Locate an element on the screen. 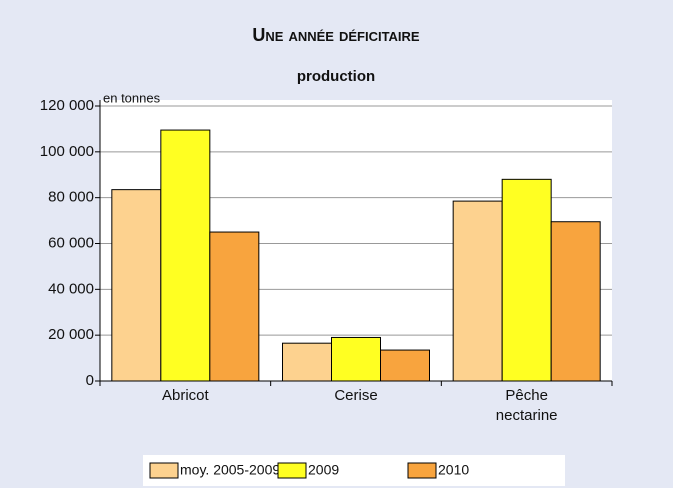  legend-label: moy. 2005-2009 is located at coordinates (230, 470).